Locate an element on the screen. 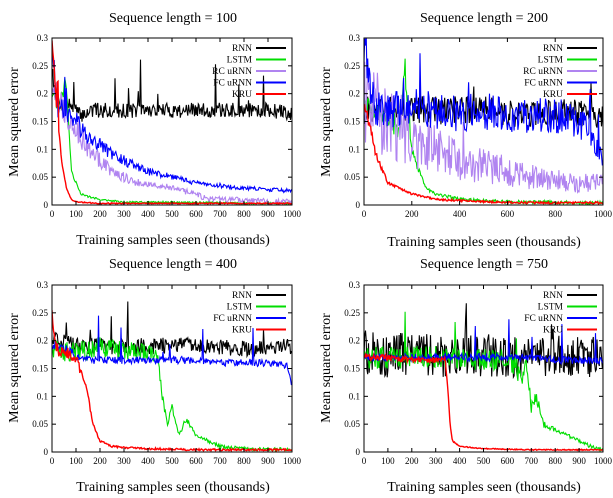 The image size is (613, 498). chart-title: Sequence length = 750 is located at coordinates (484, 264).